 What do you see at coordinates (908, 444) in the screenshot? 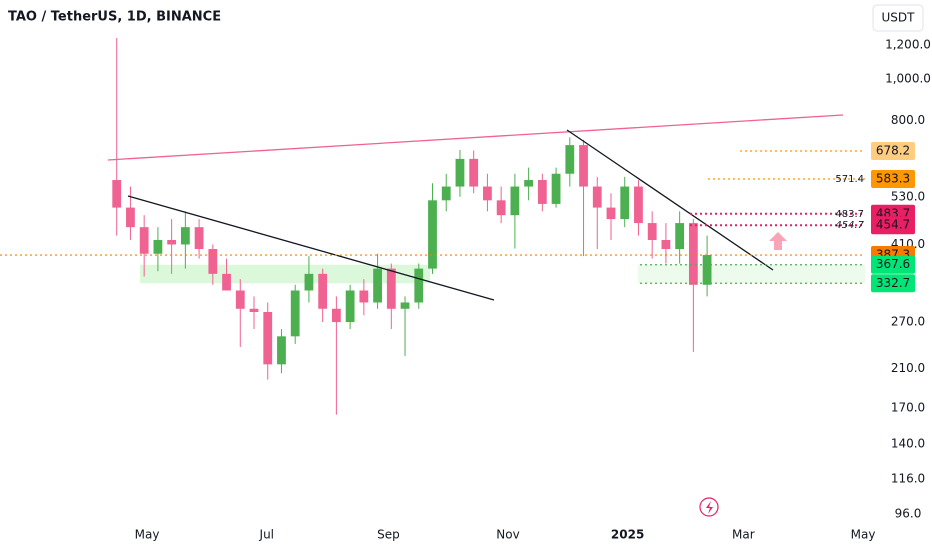
I see `y-tick-label: 140.0` at bounding box center [908, 444].